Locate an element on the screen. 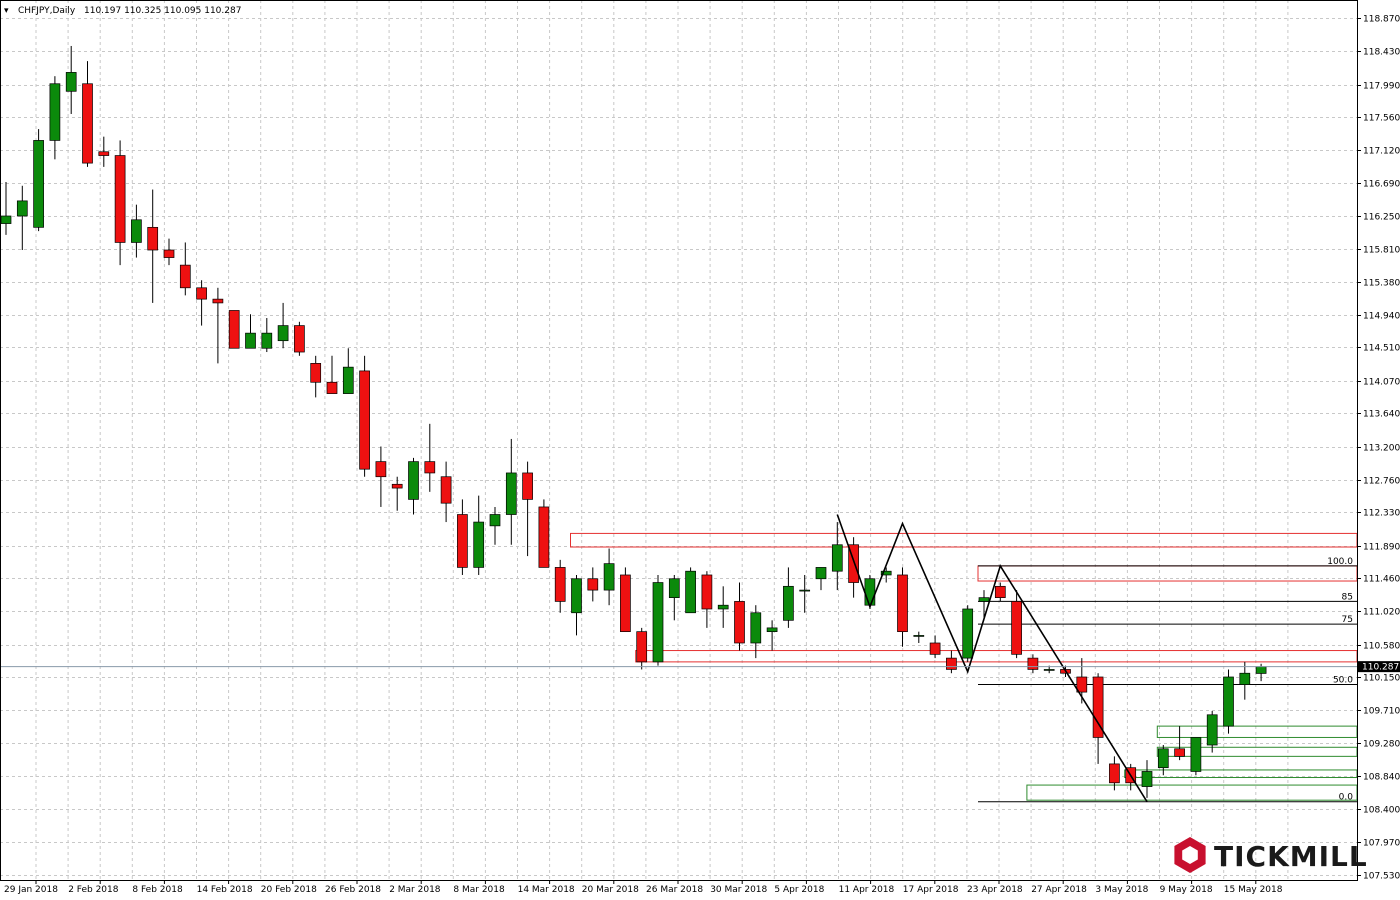 The image size is (1400, 900). y-tick-label: 118.870 is located at coordinates (1381, 20).